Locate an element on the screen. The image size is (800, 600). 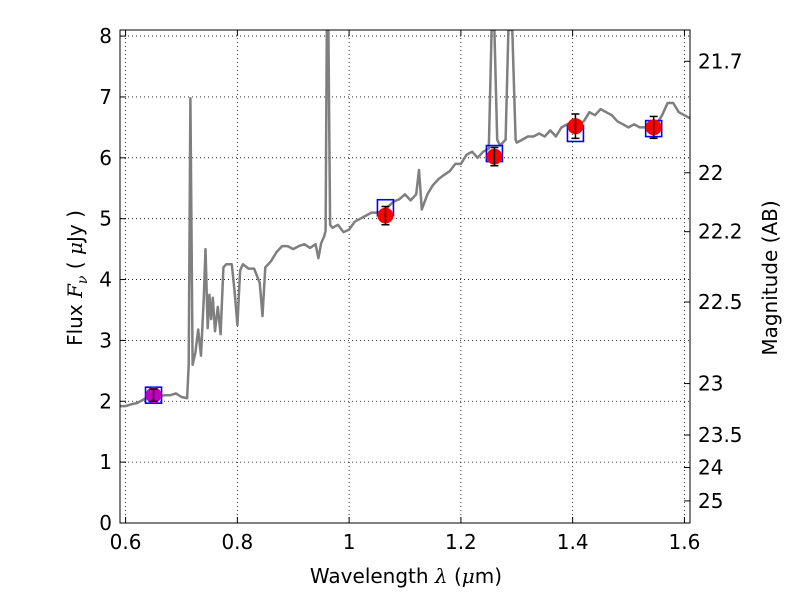
x-tick-label: 1.4 is located at coordinates (573, 542).